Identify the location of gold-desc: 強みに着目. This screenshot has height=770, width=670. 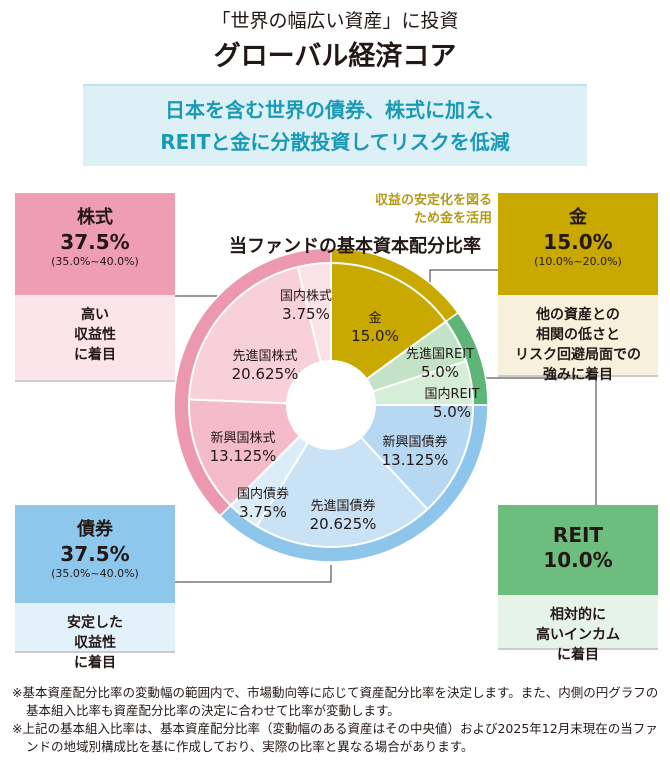
(578, 375).